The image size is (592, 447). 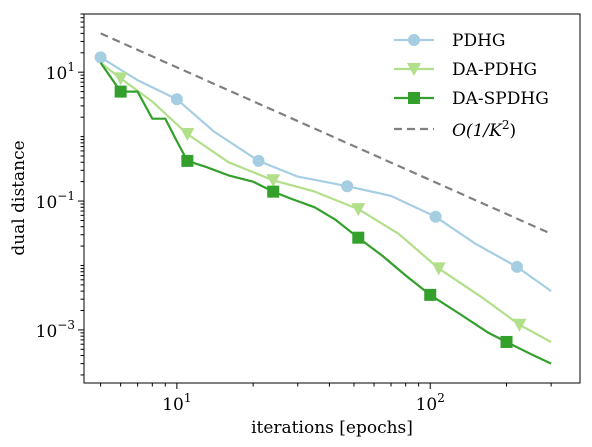 What do you see at coordinates (60, 72) in the screenshot?
I see `y-tick-label-2: 10¹` at bounding box center [60, 72].